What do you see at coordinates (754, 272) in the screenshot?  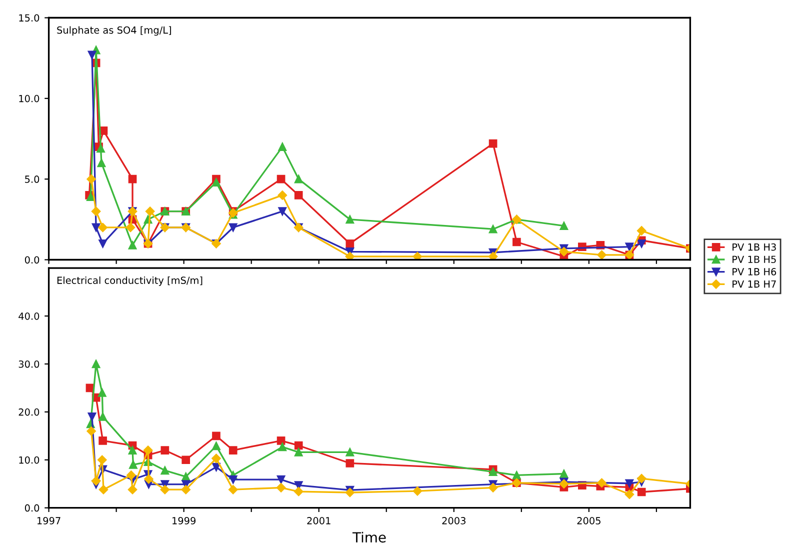 I see `legend-label: PV 1B H6` at bounding box center [754, 272].